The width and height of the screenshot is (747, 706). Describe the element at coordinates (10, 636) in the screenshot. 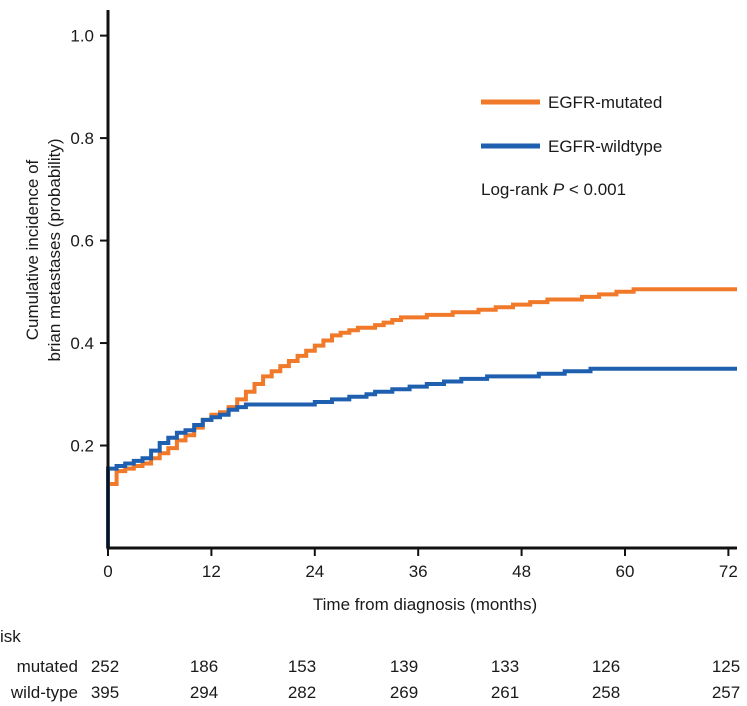

I see `risk-table-title: isk` at that location.